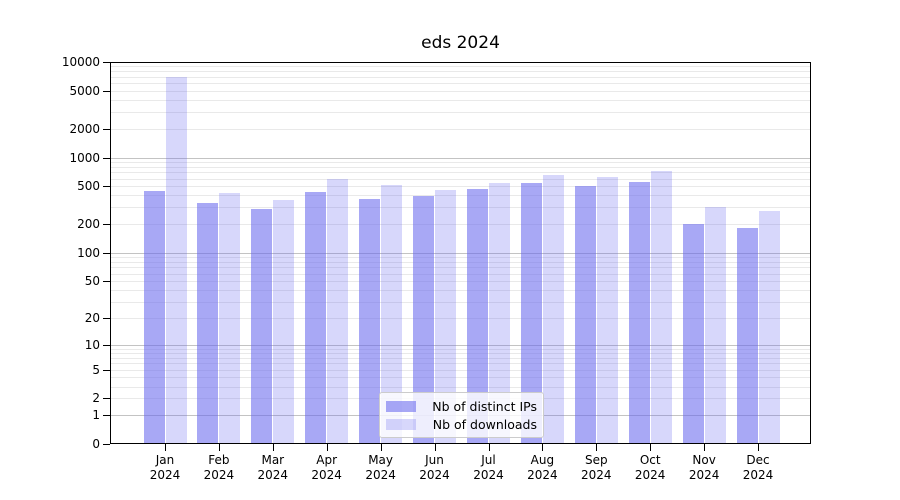 Image resolution: width=900 pixels, height=500 pixels. What do you see at coordinates (84, 90) in the screenshot?
I see `y-tick-label: 5000` at bounding box center [84, 90].